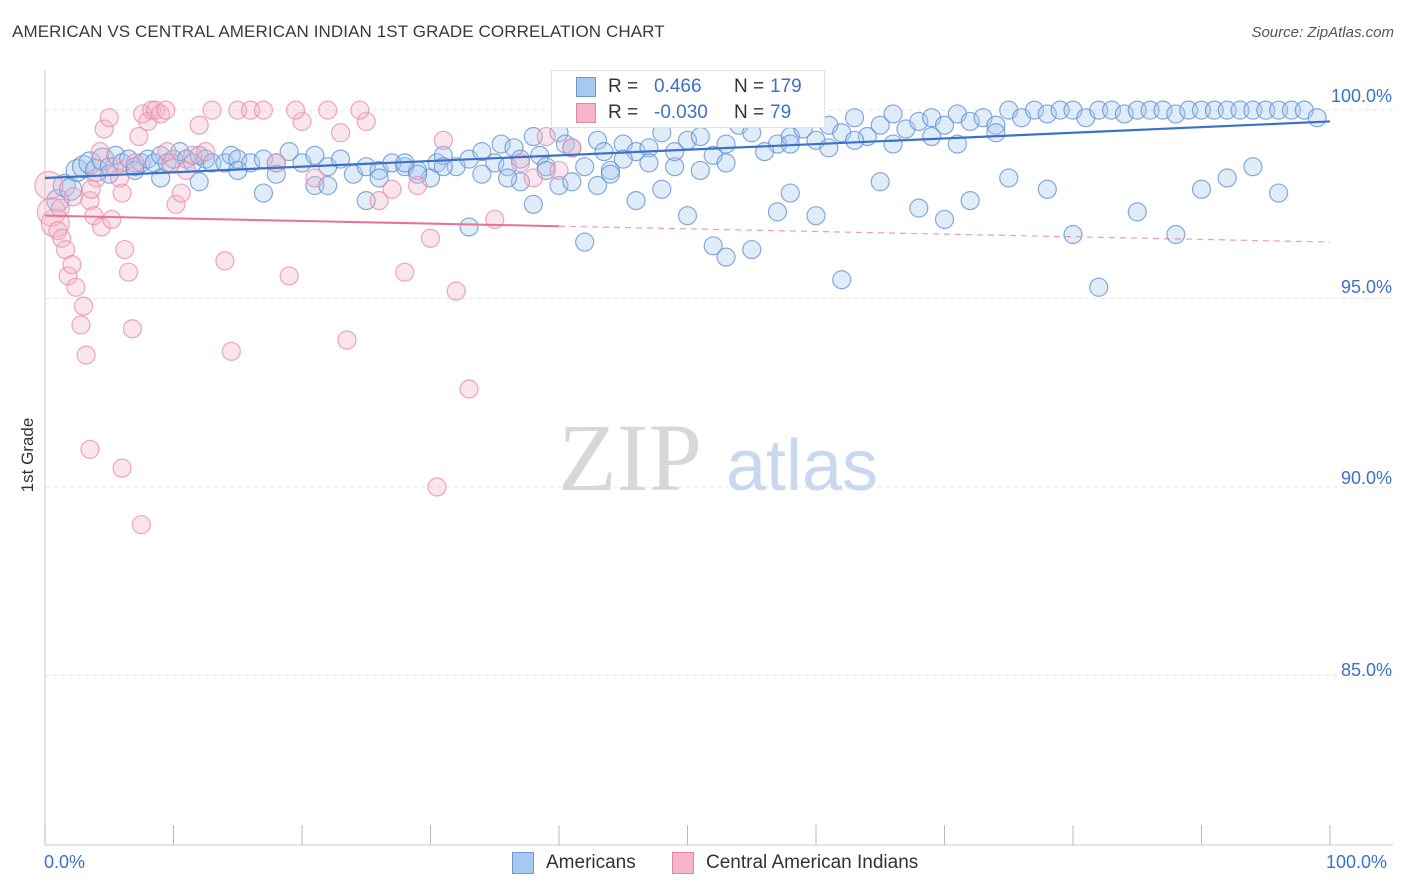 This screenshot has width=1406, height=892. Describe the element at coordinates (687, 181) in the screenshot. I see `trend-lines` at that location.